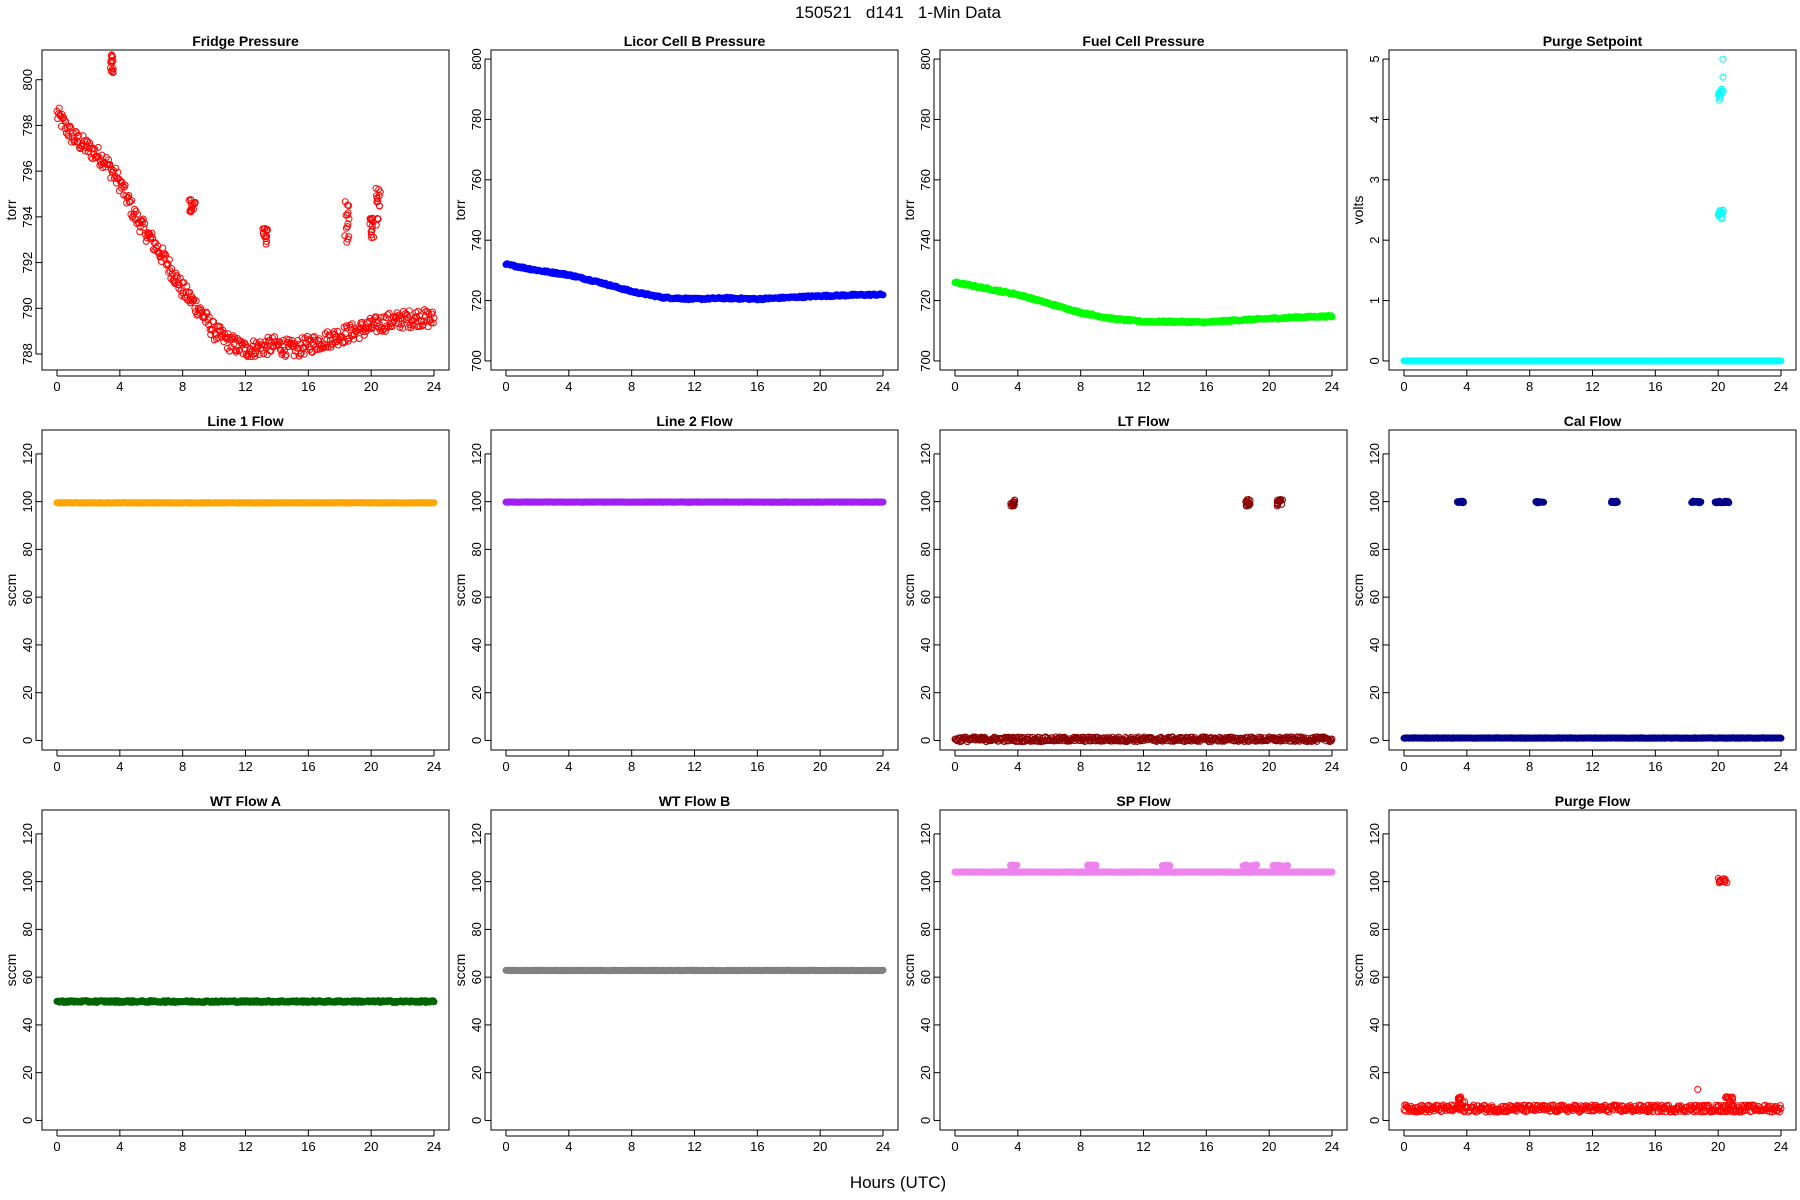 This screenshot has height=1200, width=1800. I want to click on y-tick-label: 40, so click(1374, 645).